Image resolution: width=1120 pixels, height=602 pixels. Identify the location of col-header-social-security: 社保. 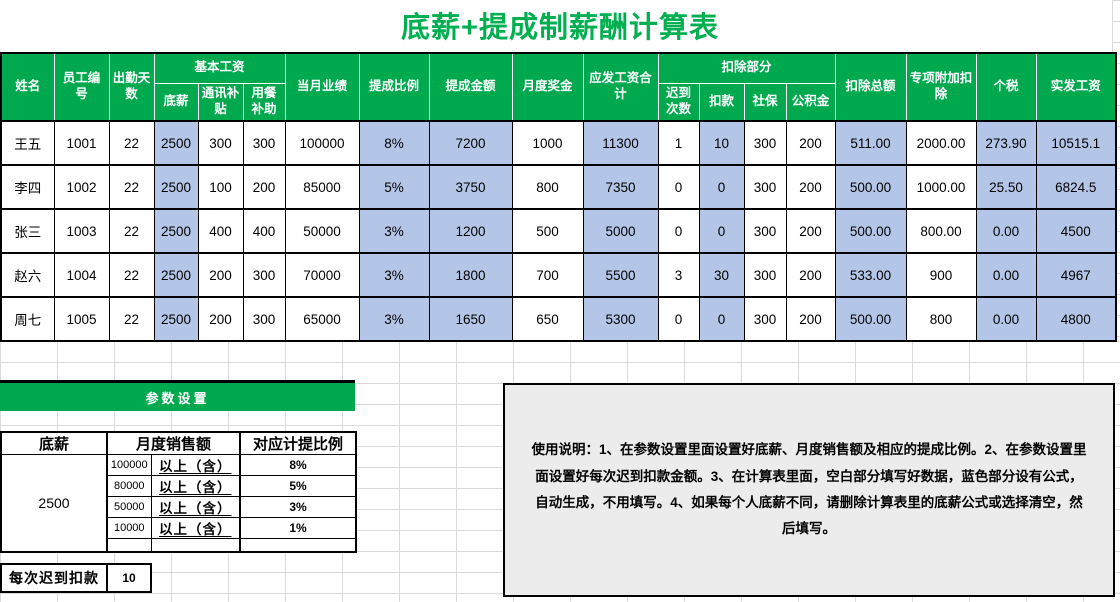
(765, 102).